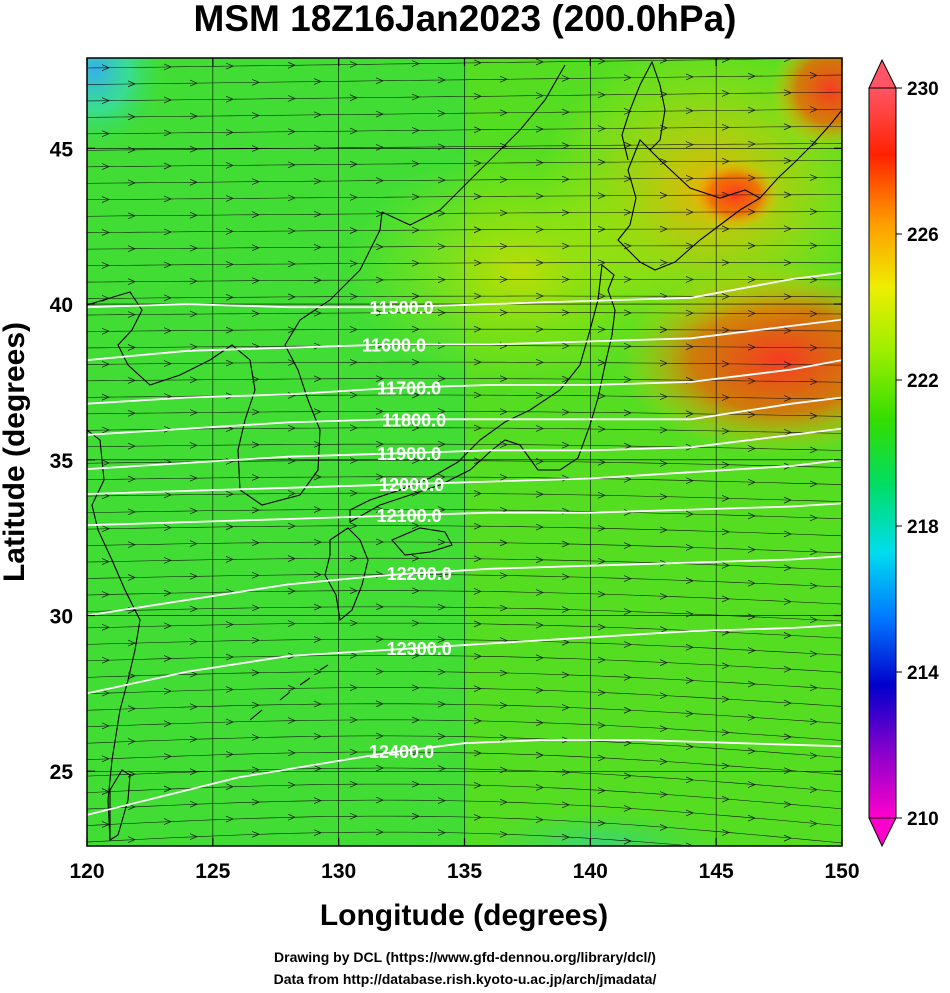  Describe the element at coordinates (882, 453) in the screenshot. I see `colorbar-ramp` at that location.